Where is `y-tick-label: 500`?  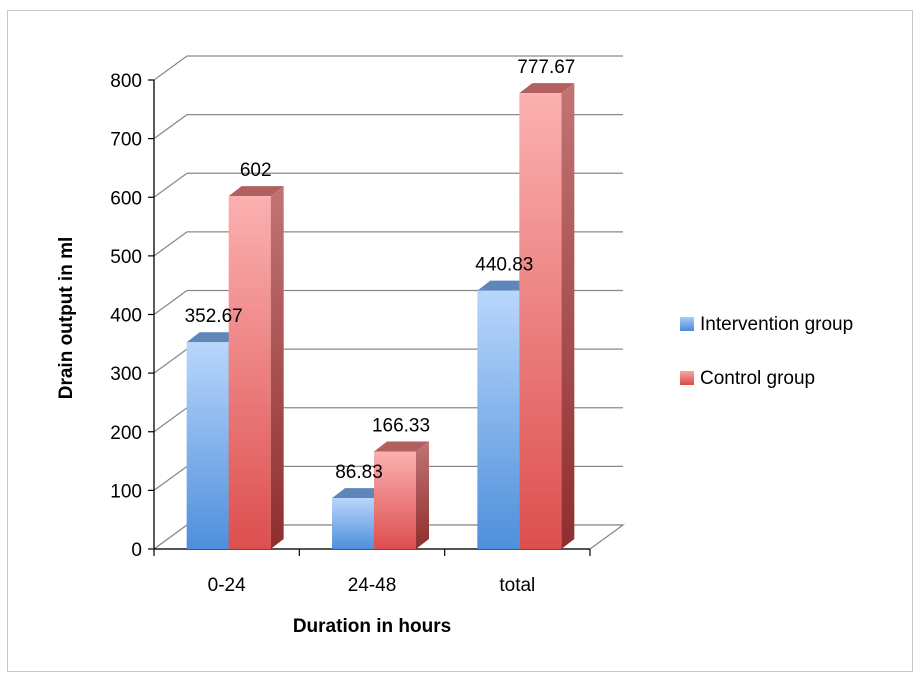 y-tick-label: 500 is located at coordinates (126, 257).